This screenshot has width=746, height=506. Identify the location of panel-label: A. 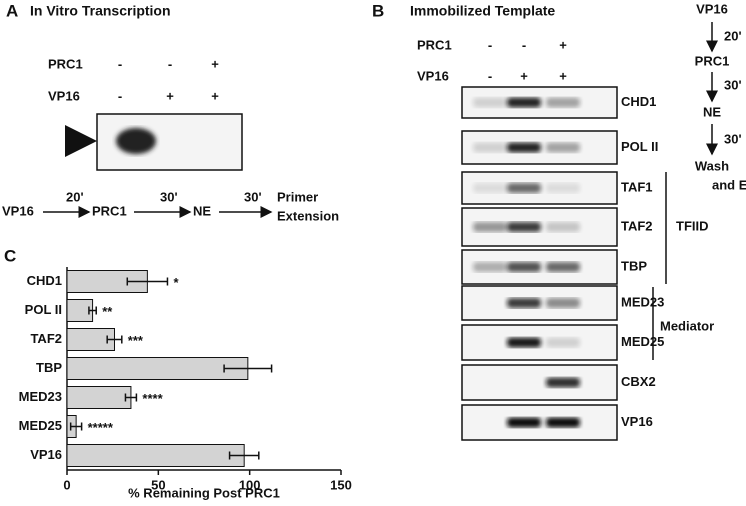
(12, 10).